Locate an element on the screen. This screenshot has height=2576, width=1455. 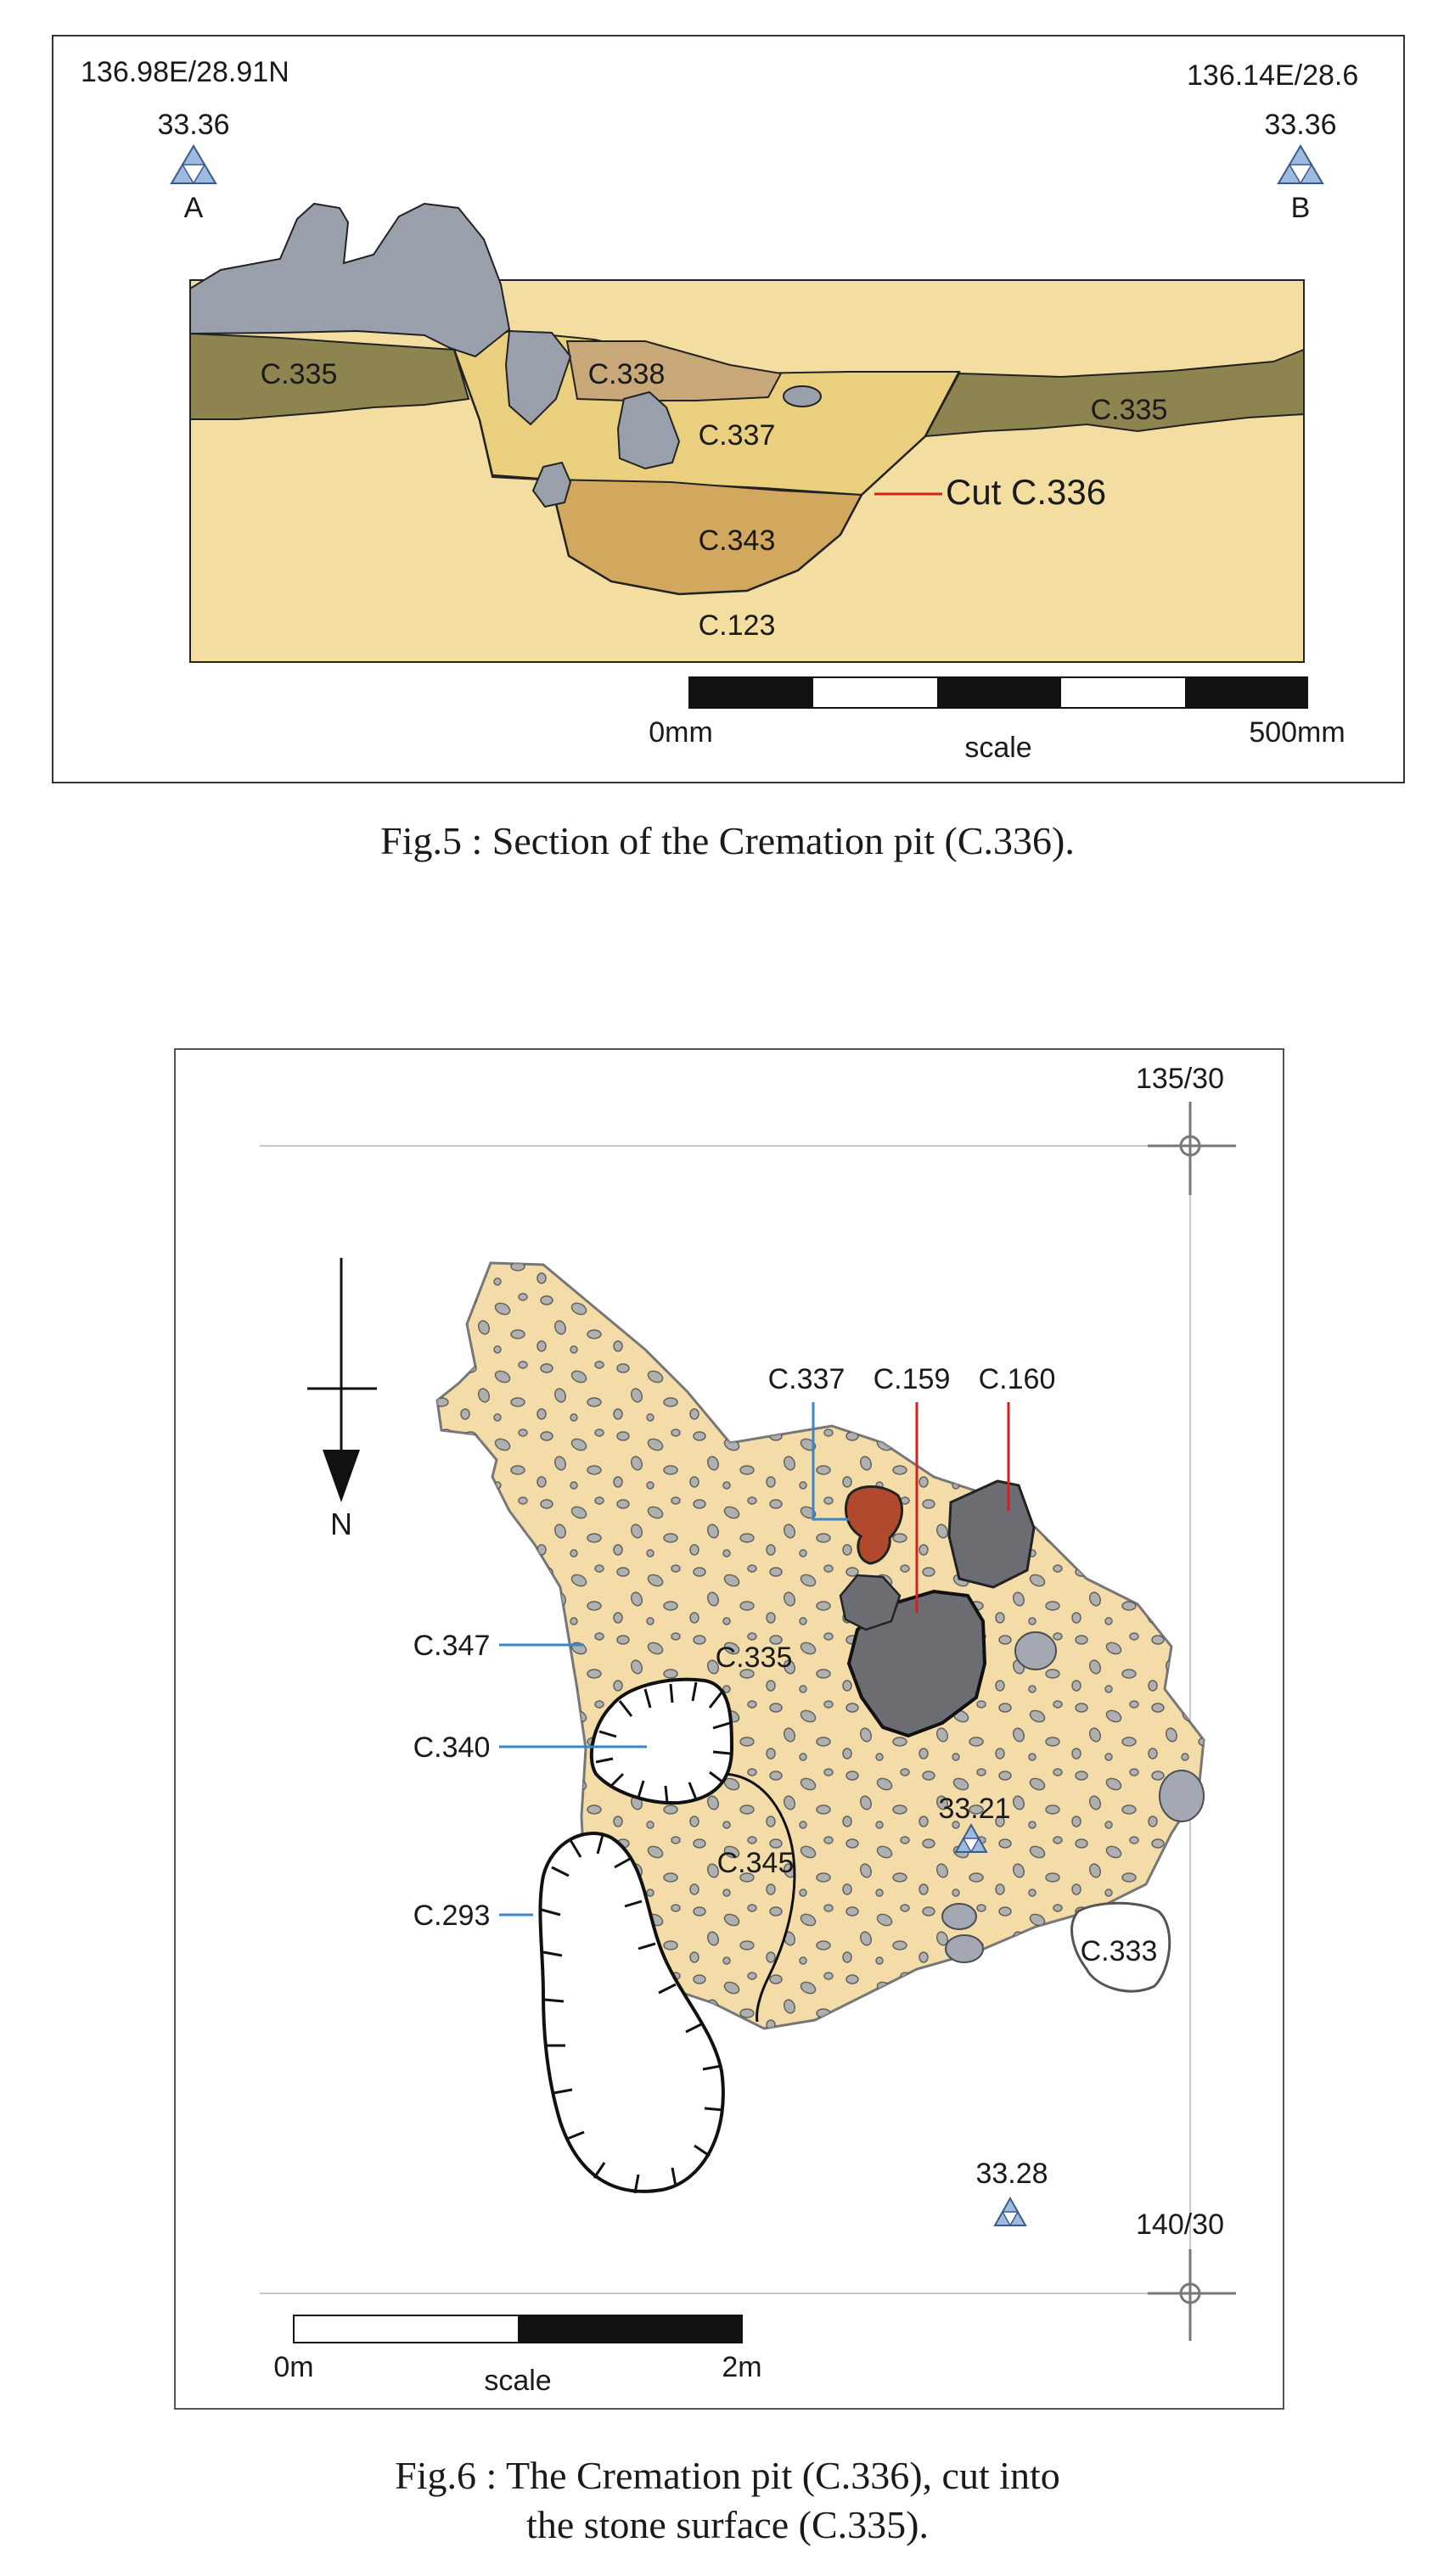
coord-left: 136.98E/28.91N is located at coordinates (185, 72).